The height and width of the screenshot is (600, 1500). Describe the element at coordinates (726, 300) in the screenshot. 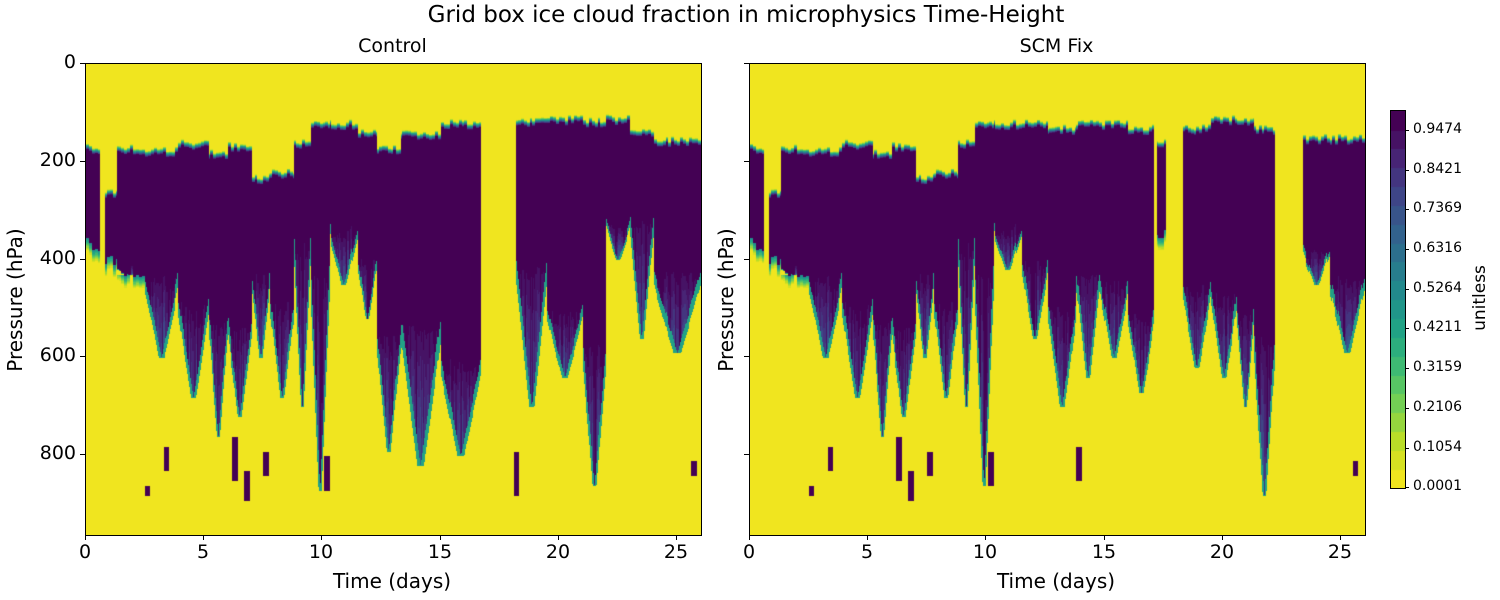

I see `scm-fix-y-label: Pressure (hPa)` at that location.